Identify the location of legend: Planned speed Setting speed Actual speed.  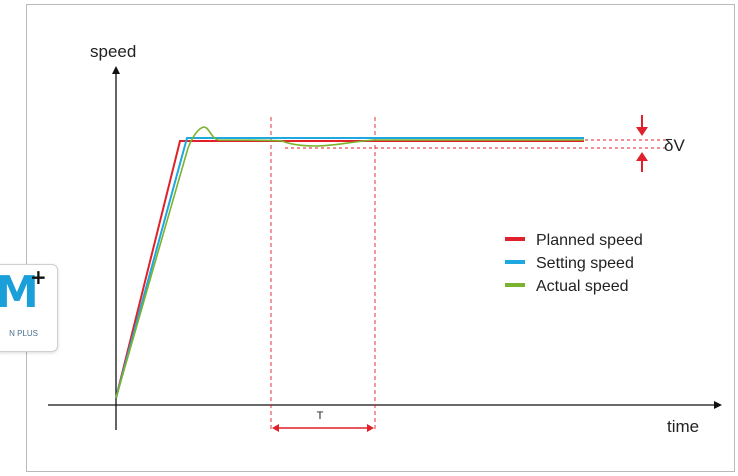
(574, 263).